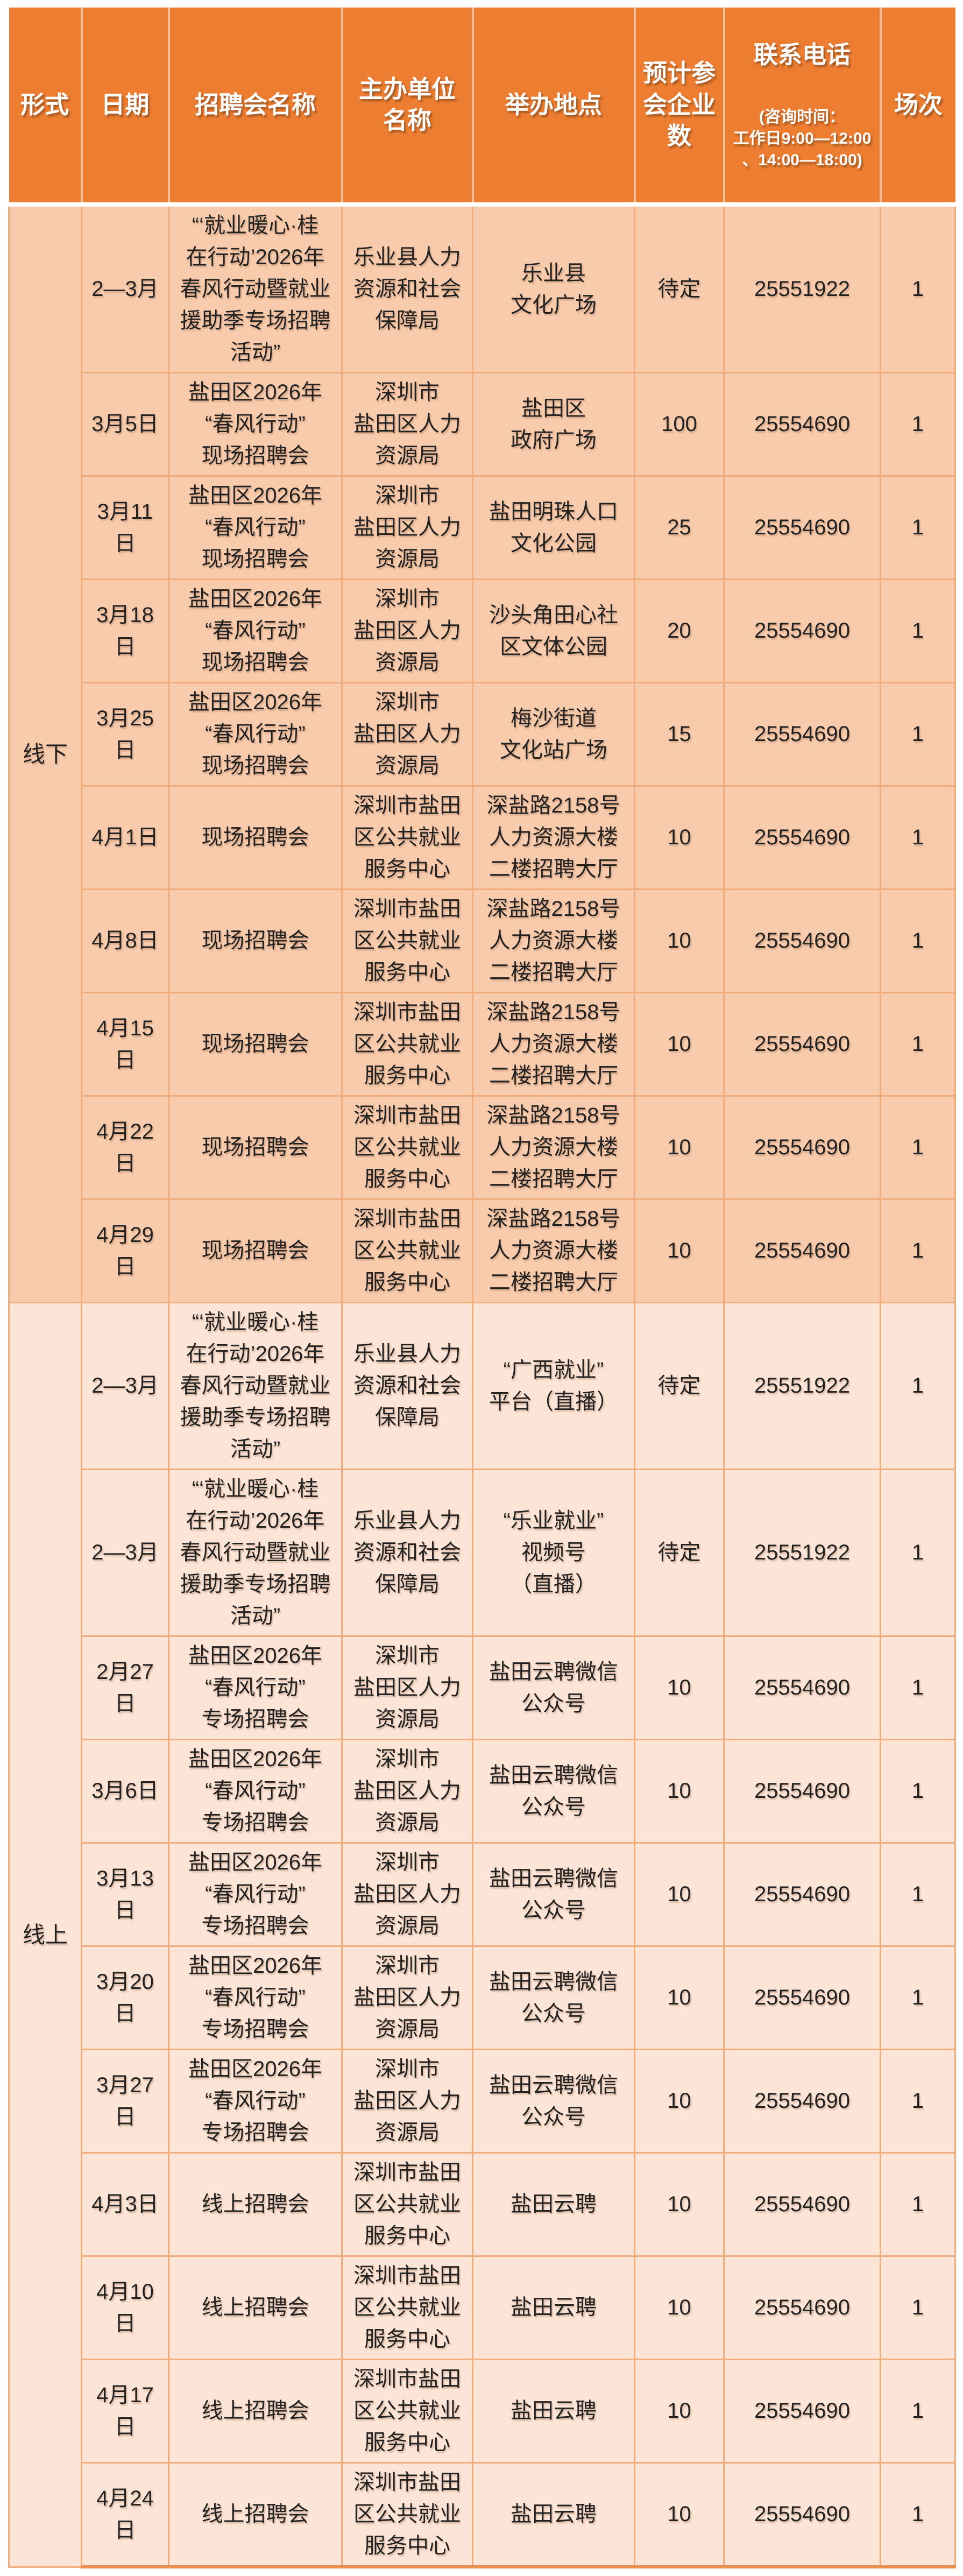 This screenshot has height=2576, width=963. What do you see at coordinates (553, 527) in the screenshot?
I see `cell-venue: 盐田明珠人口 文化公园` at bounding box center [553, 527].